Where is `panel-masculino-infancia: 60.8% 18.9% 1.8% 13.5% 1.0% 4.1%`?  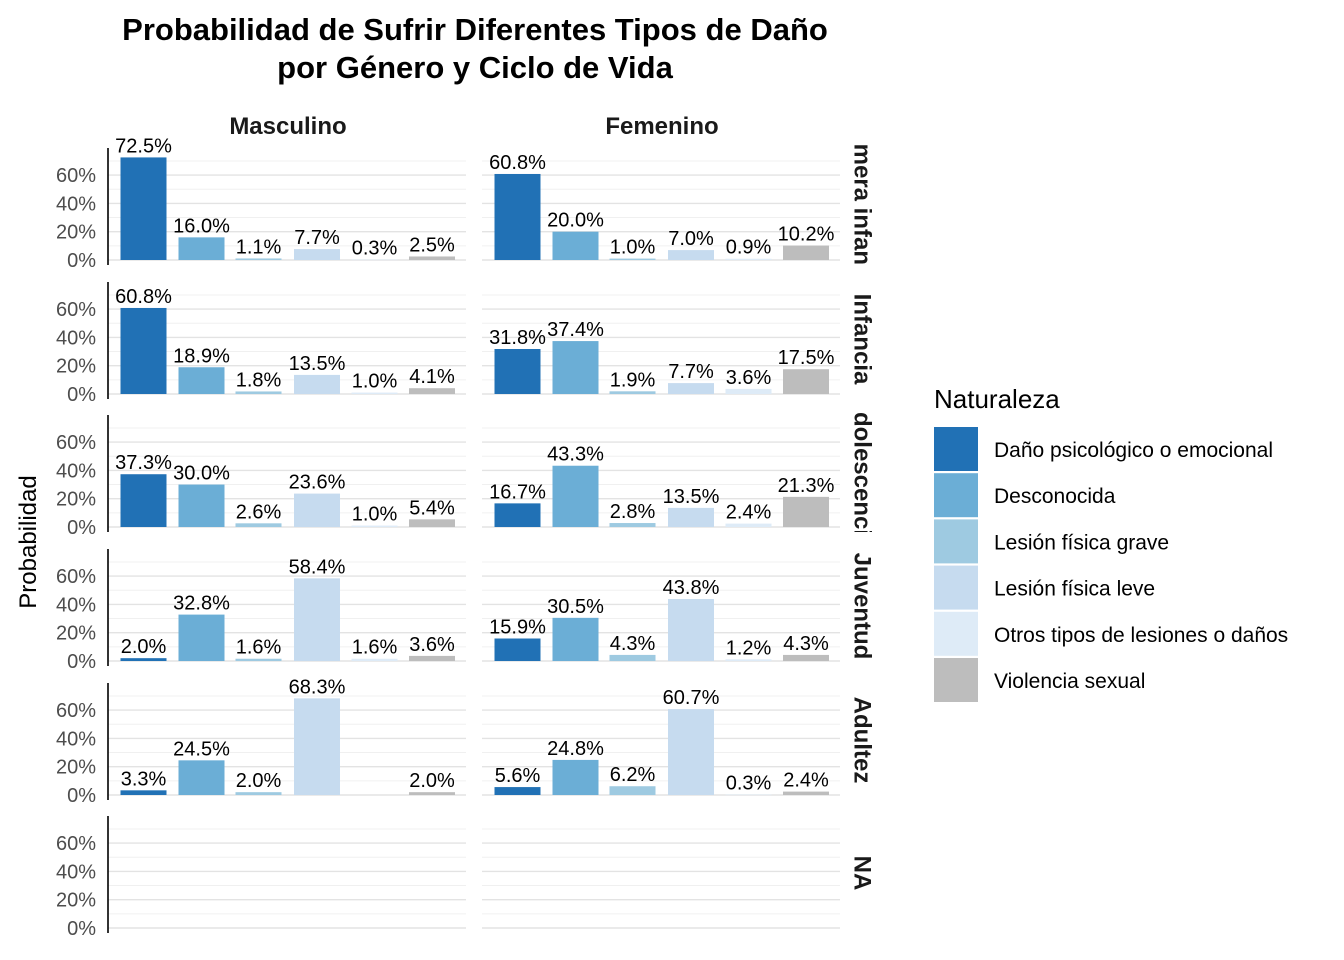
panel-masculino-infancia: 60.8% 18.9% 1.8% 13.5% 1.0% 4.1% is located at coordinates (287, 340).